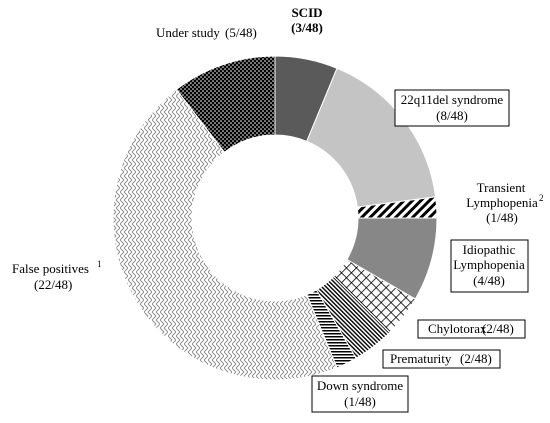 This screenshot has height=423, width=550. I want to click on label-under-study-count: (5/48), so click(241, 32).